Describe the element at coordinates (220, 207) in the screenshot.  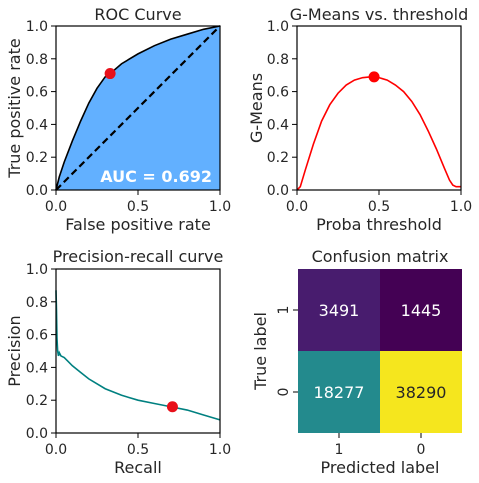
I see `roc-x-tick-label: 1.0` at that location.